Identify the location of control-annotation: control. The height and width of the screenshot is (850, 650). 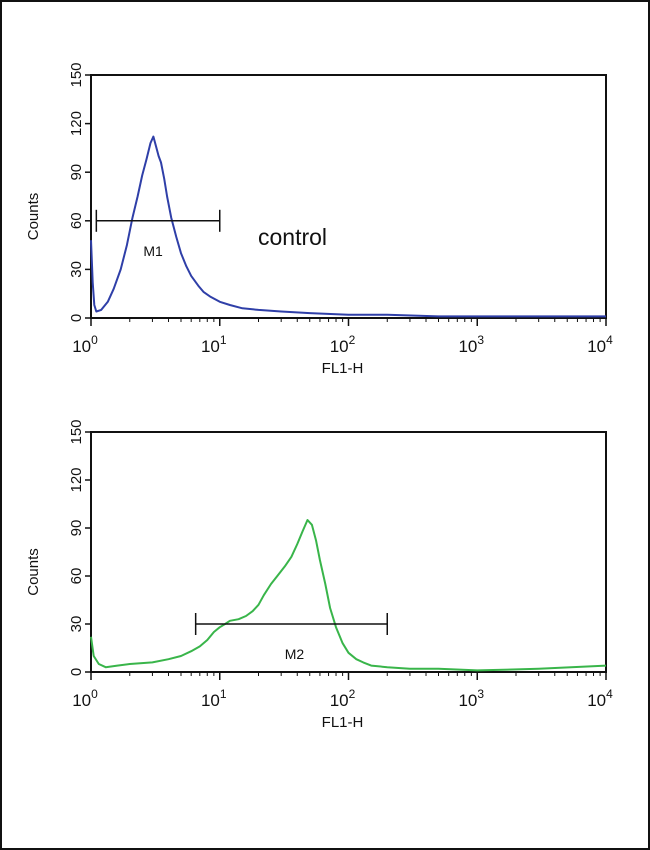
(292, 237).